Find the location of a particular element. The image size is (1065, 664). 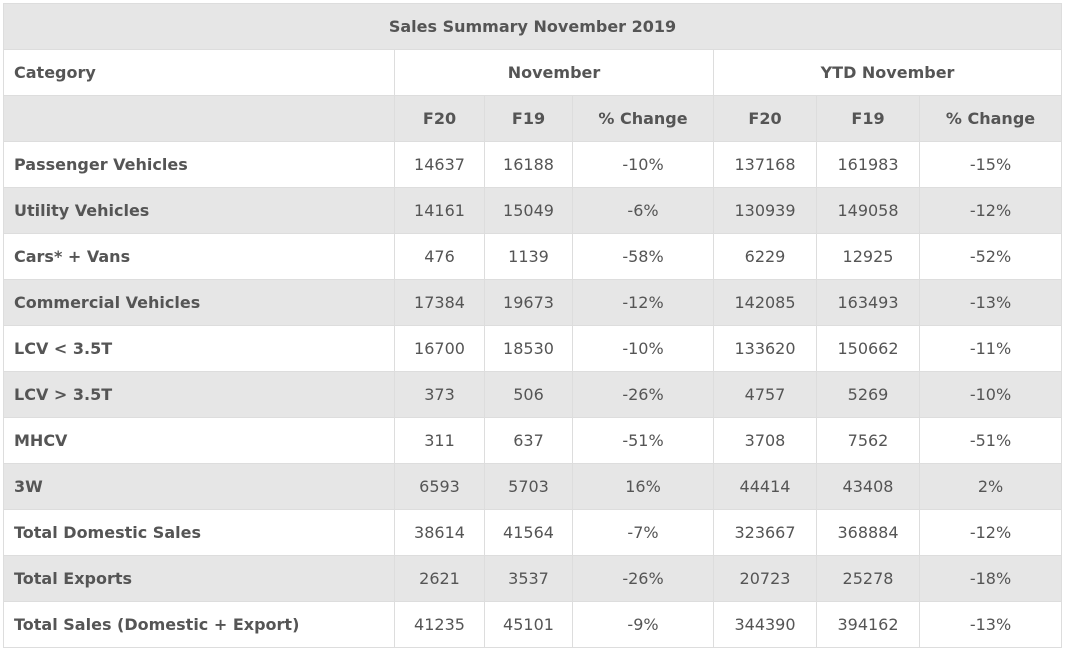

cell: 16188 is located at coordinates (528, 164).